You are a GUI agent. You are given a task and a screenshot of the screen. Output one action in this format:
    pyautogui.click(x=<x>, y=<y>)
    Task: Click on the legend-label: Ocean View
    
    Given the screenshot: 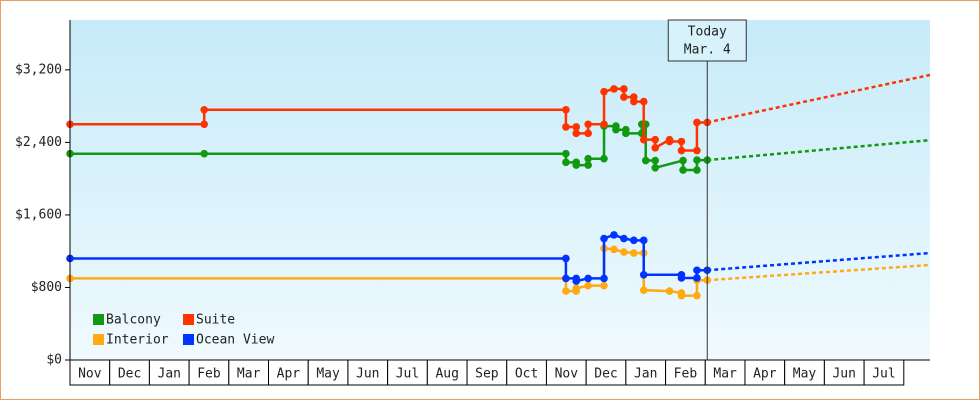 What is the action you would take?
    pyautogui.click(x=235, y=340)
    